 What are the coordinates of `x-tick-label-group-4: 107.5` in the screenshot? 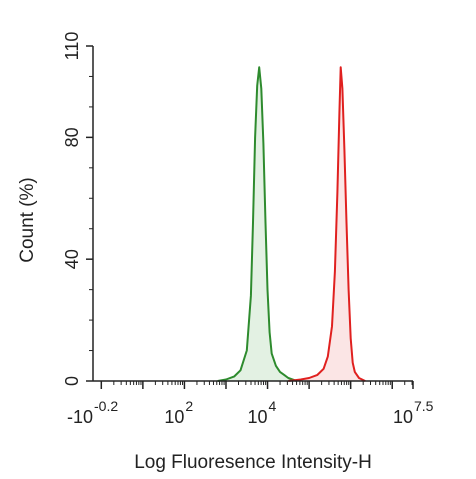 It's located at (413, 412).